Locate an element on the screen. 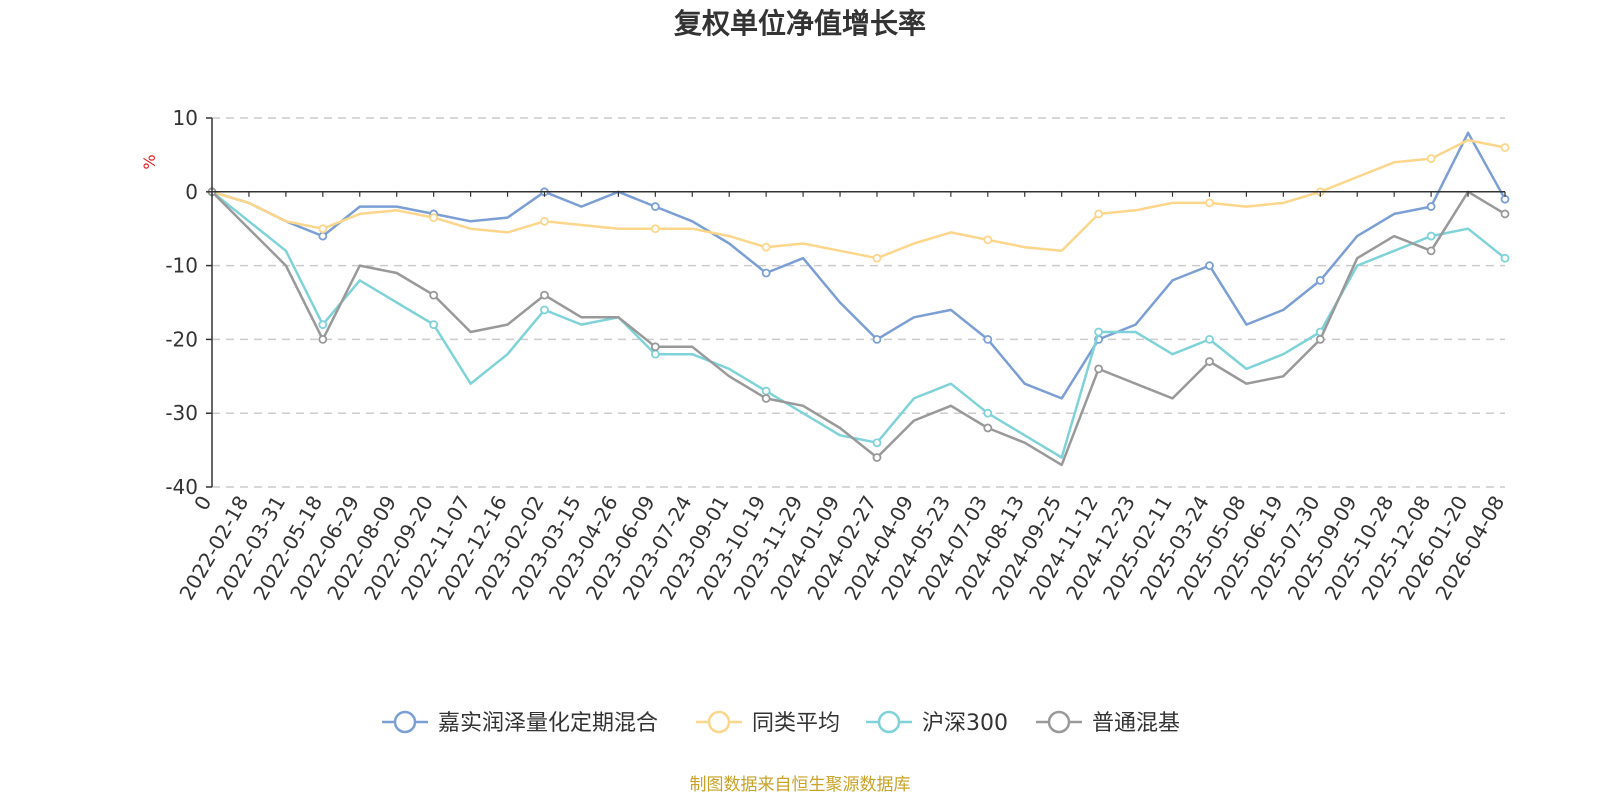 The height and width of the screenshot is (800, 1600). y-tick-label: -20 is located at coordinates (181, 339).